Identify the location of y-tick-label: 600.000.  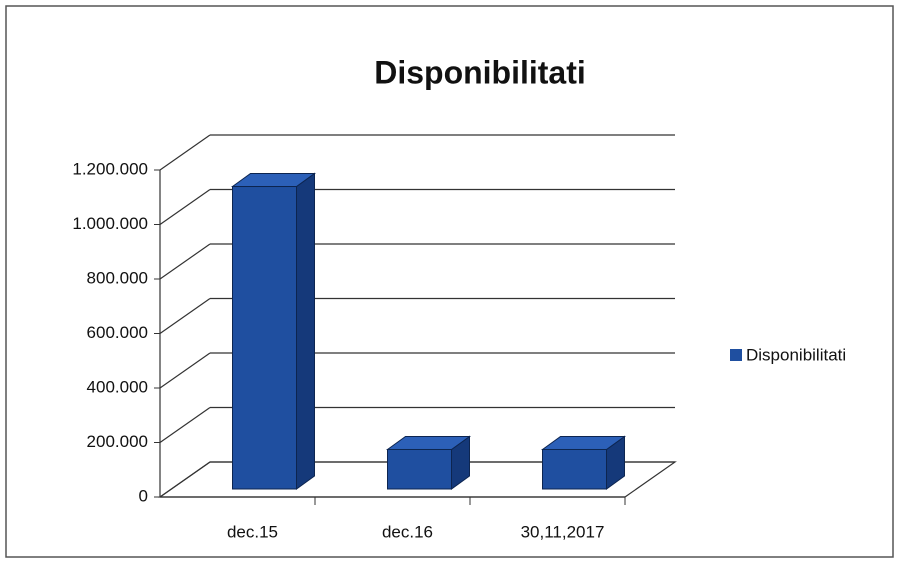
(117, 332).